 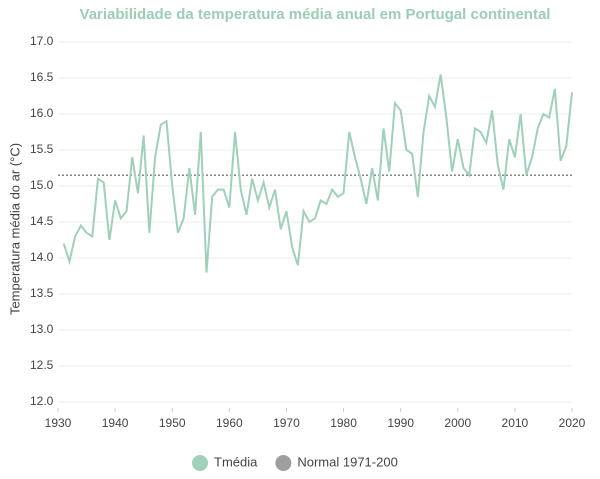 What do you see at coordinates (236, 461) in the screenshot?
I see `legend-label: Tmédia` at bounding box center [236, 461].